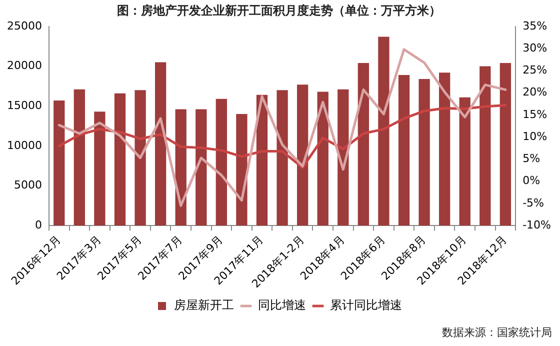 The height and width of the screenshot is (346, 560). Describe the element at coordinates (279, 10) in the screenshot. I see `chart-title: 图：房地产开发企业新开工面积月度走势（单位：万平方米）` at that location.